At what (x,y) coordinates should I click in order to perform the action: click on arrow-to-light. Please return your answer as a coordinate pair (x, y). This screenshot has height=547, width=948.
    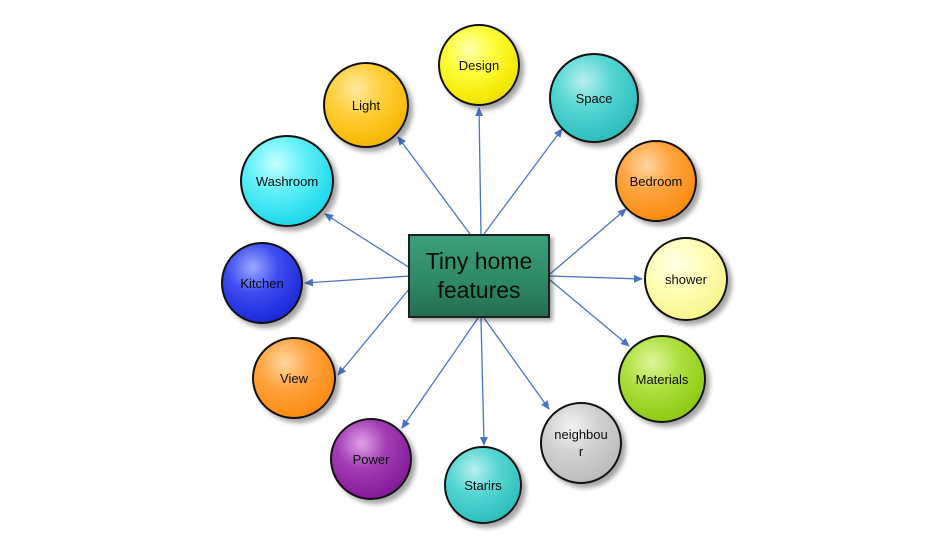
    Looking at the image, I should click on (434, 185).